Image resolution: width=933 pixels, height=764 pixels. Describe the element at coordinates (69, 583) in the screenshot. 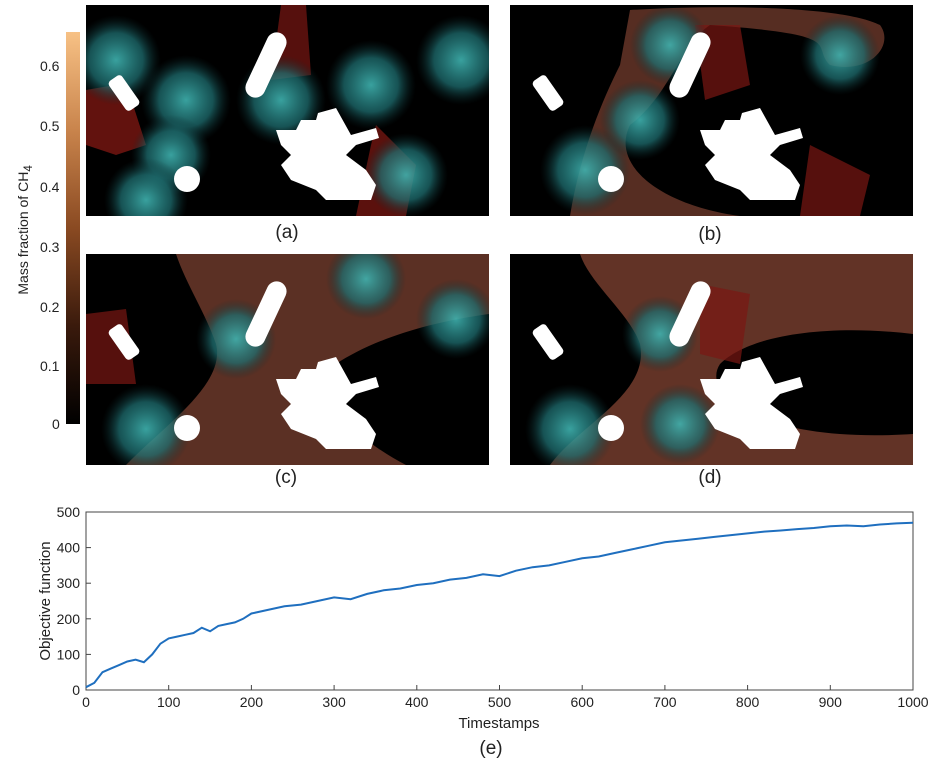

I see `y-tick-label: 300` at that location.